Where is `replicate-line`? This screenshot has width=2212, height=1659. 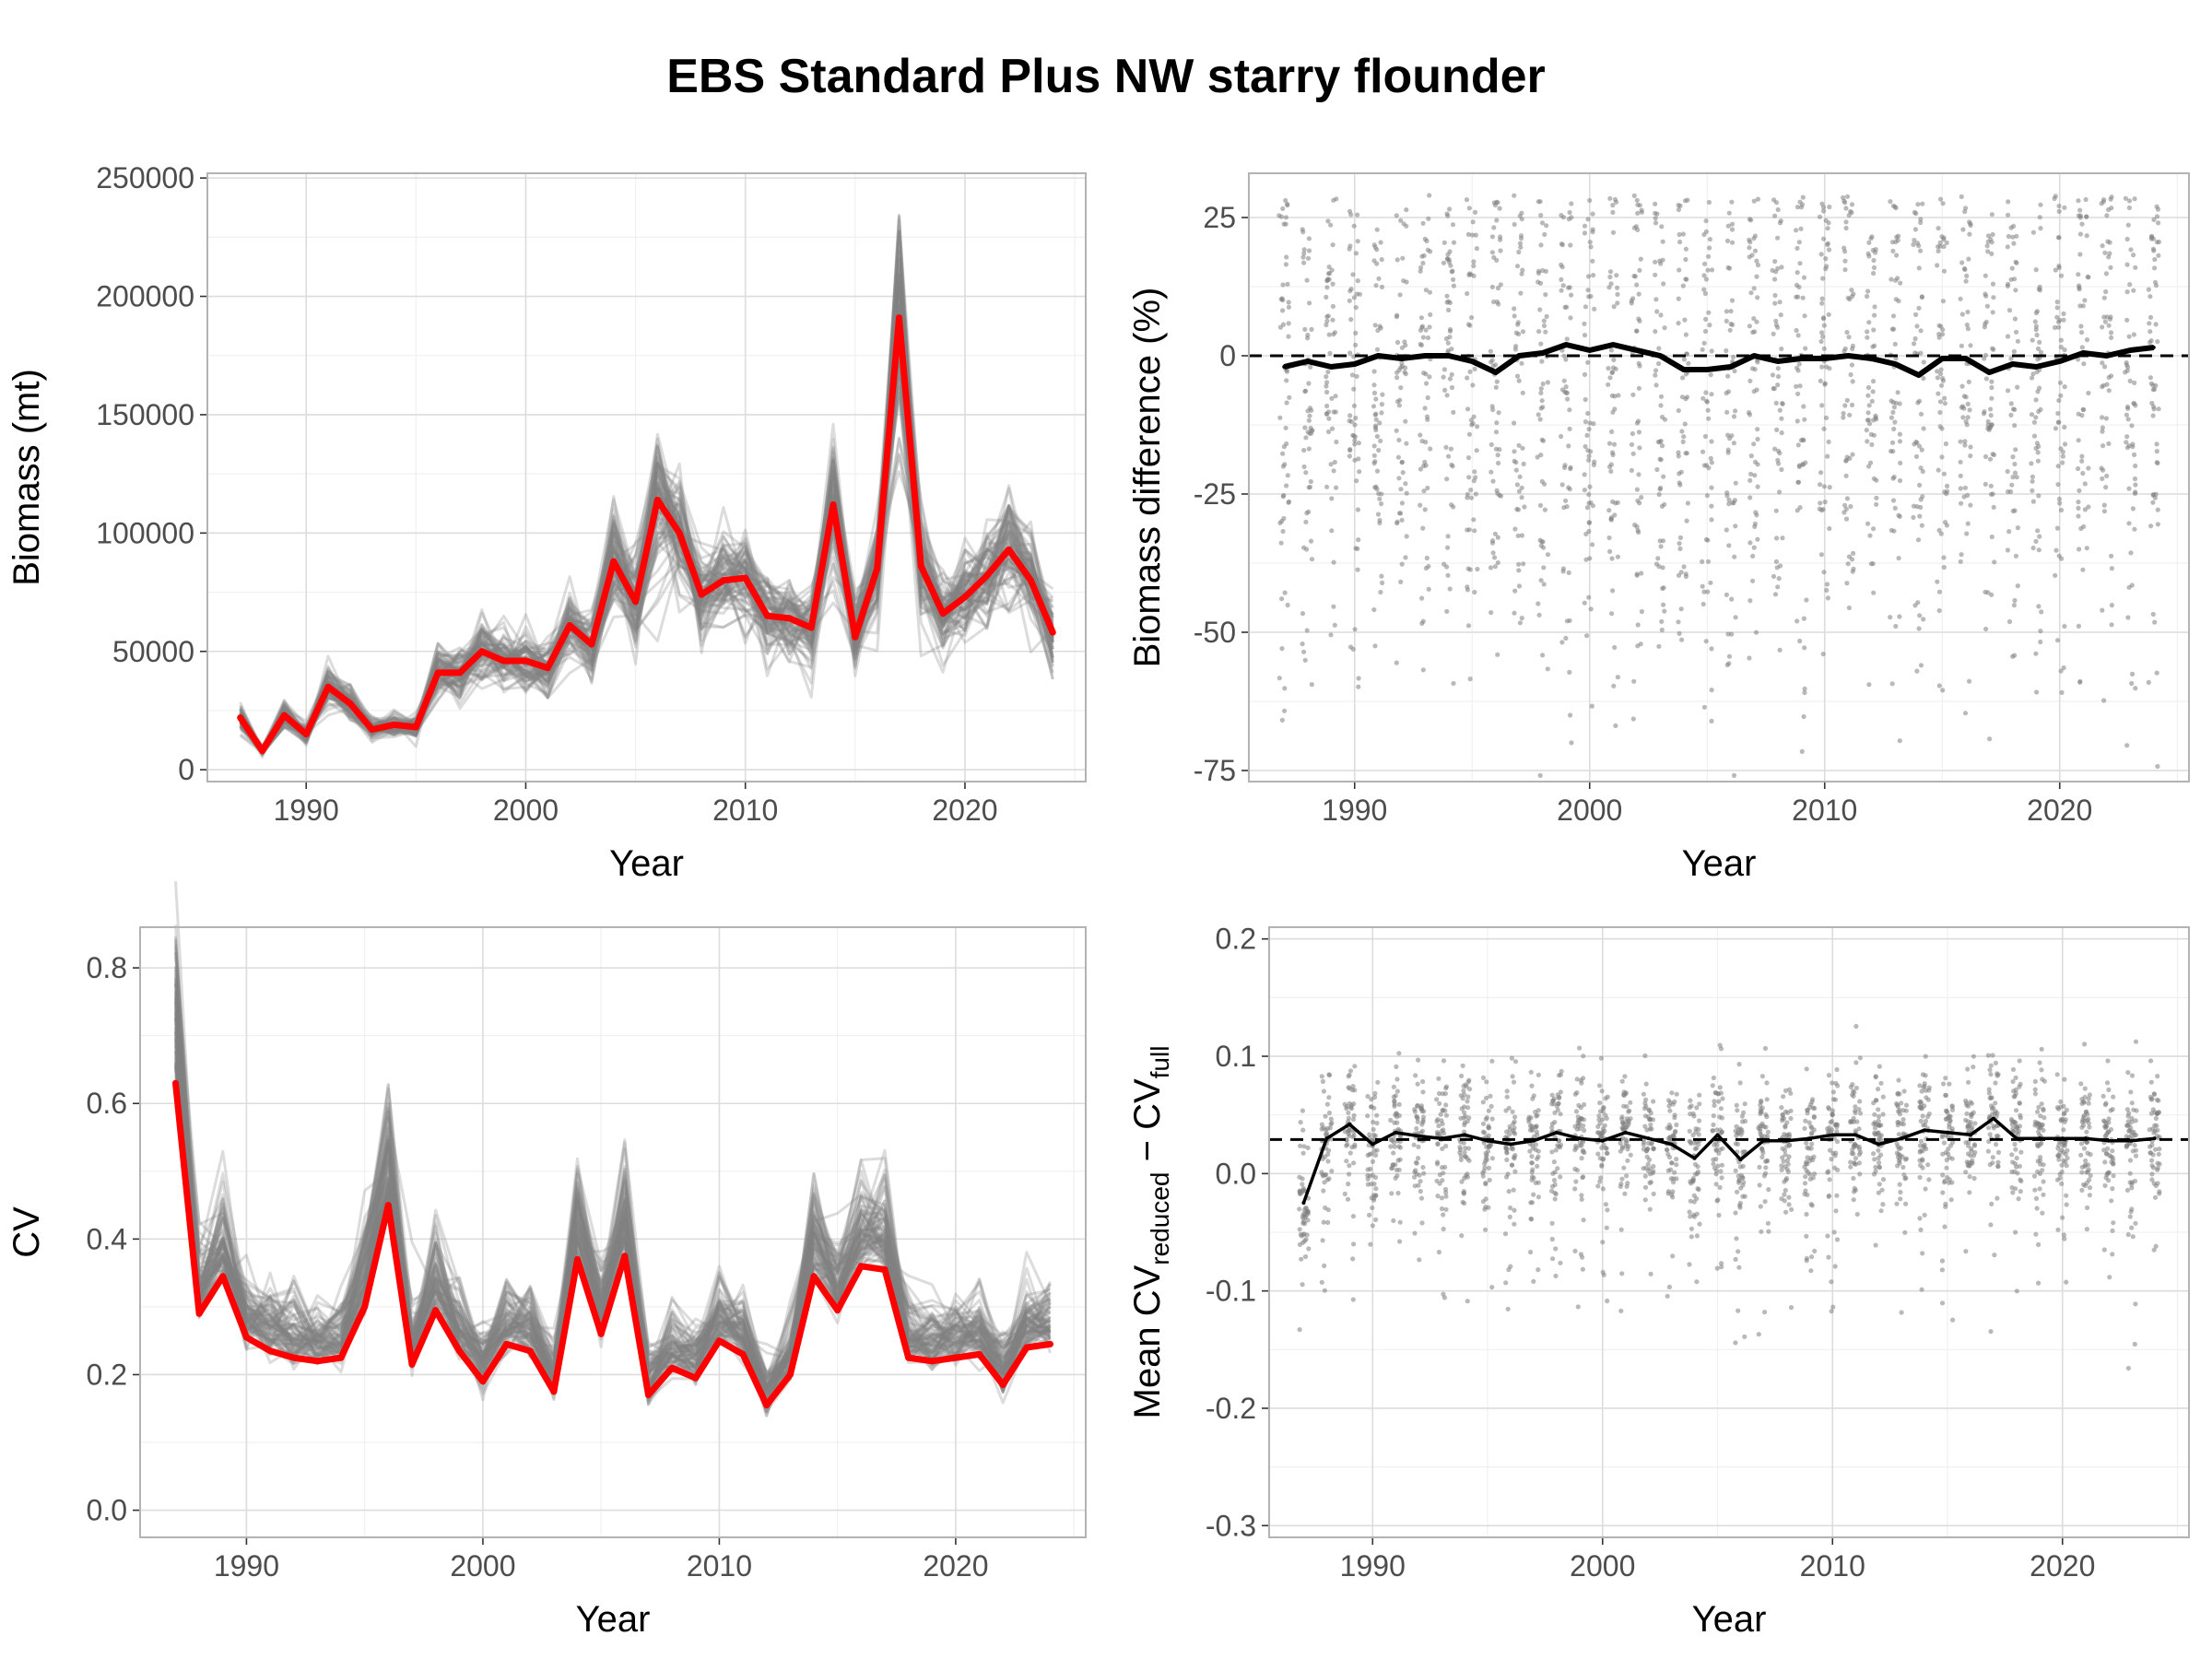
replicate-line is located at coordinates (613, 1196).